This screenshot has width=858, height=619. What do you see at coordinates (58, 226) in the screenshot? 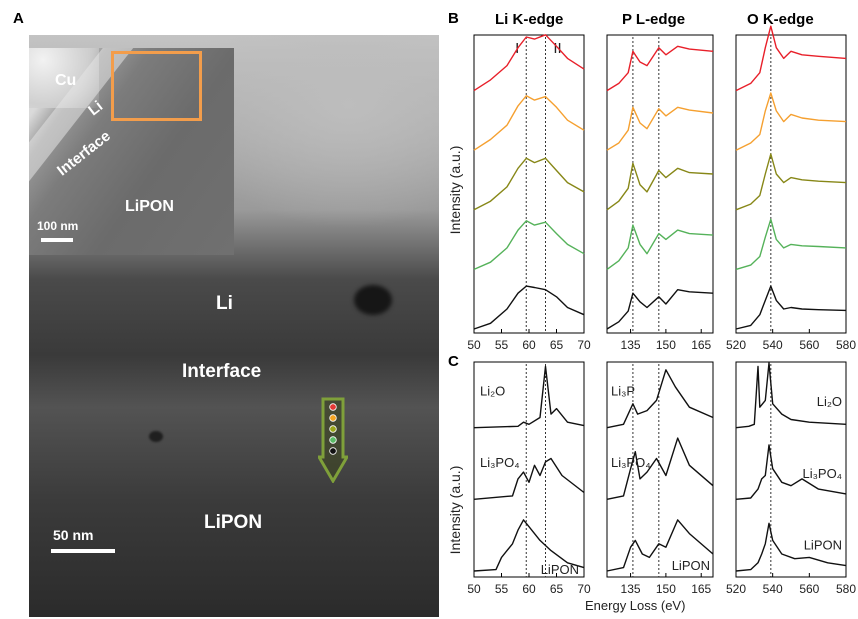
I see `inset-scale-bar-label: 100 nm` at bounding box center [58, 226].